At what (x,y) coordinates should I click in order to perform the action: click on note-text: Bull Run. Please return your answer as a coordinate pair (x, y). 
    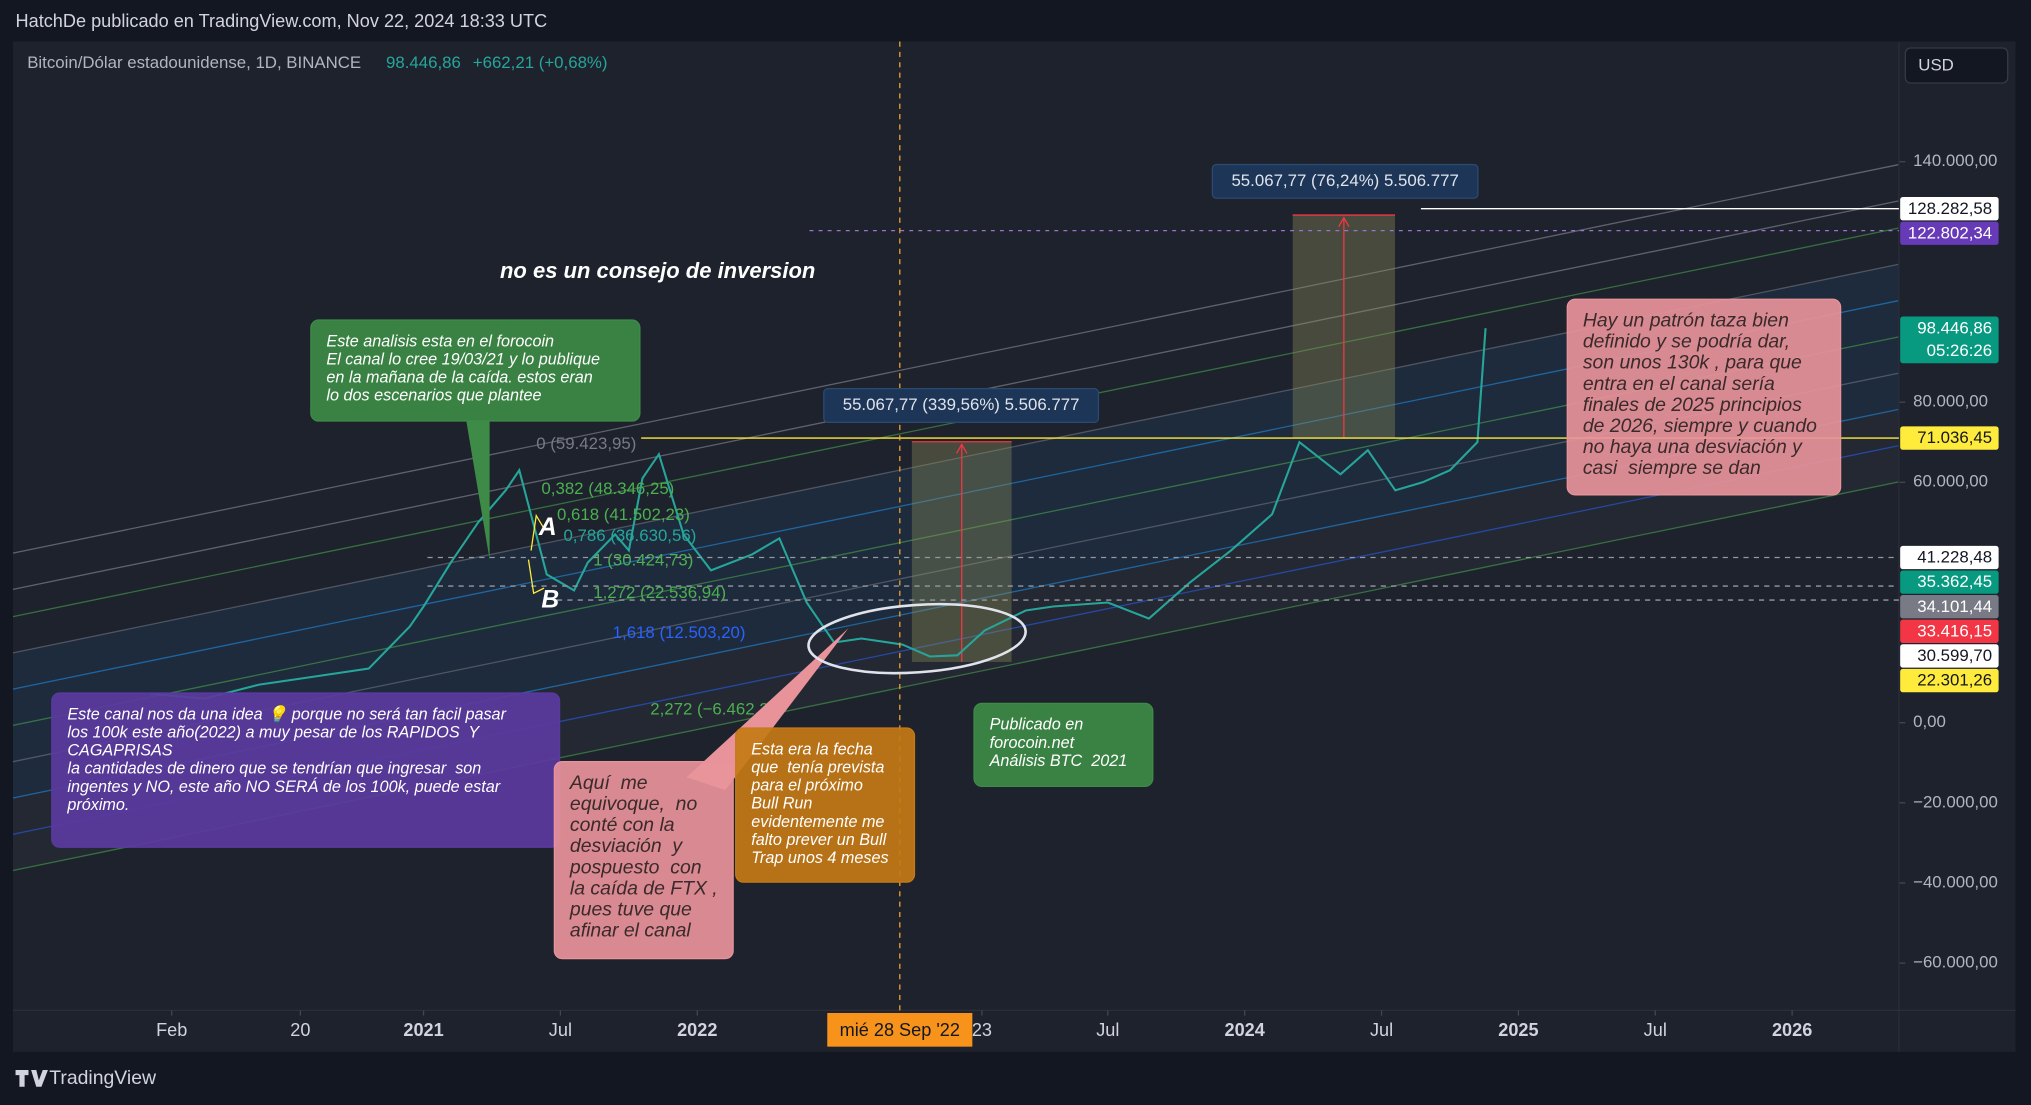
    Looking at the image, I should click on (781, 804).